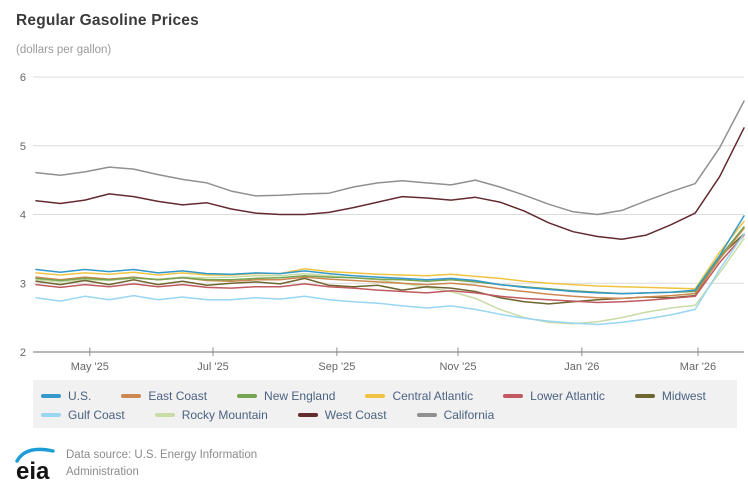 Image resolution: width=748 pixels, height=498 pixels. Describe the element at coordinates (35, 455) in the screenshot. I see `eia-logo-arc-icon` at that location.